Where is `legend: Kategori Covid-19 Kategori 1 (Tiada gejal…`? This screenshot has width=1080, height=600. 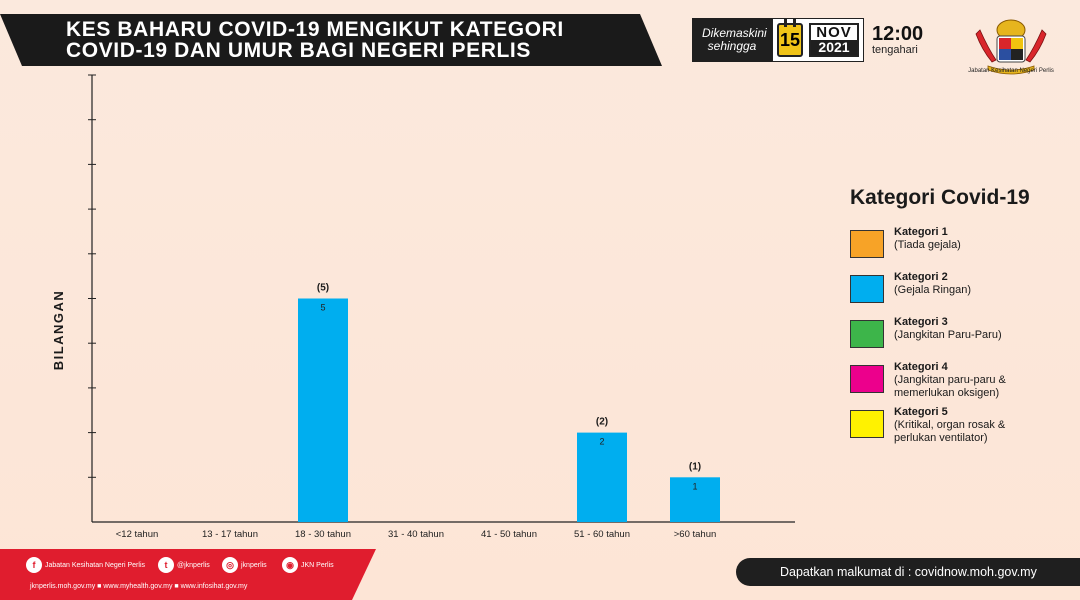
legend: Kategori Covid-19 Kategori 1 (Tiada gejal… is located at coordinates (960, 318).